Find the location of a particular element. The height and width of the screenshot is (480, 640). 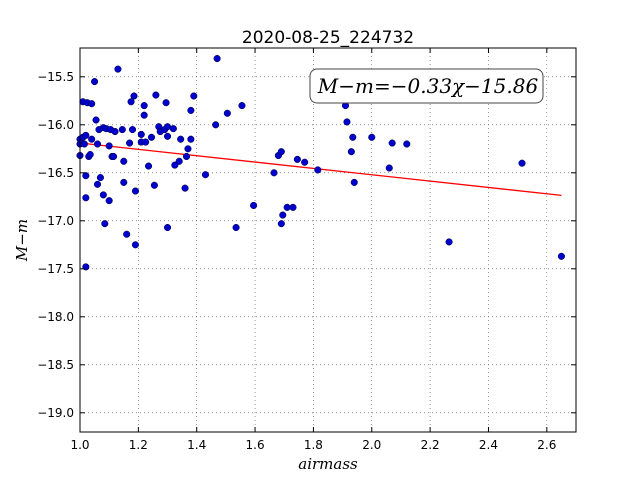

y-axis-label: M−m is located at coordinates (22, 240).